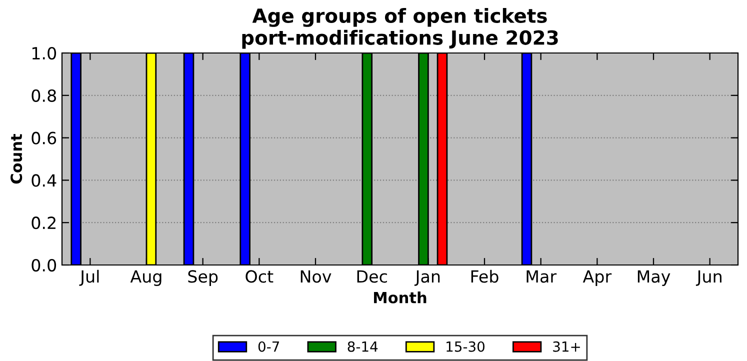 This screenshot has width=747, height=361. Describe the element at coordinates (44, 223) in the screenshot. I see `y-tick-label: 0.2` at that location.